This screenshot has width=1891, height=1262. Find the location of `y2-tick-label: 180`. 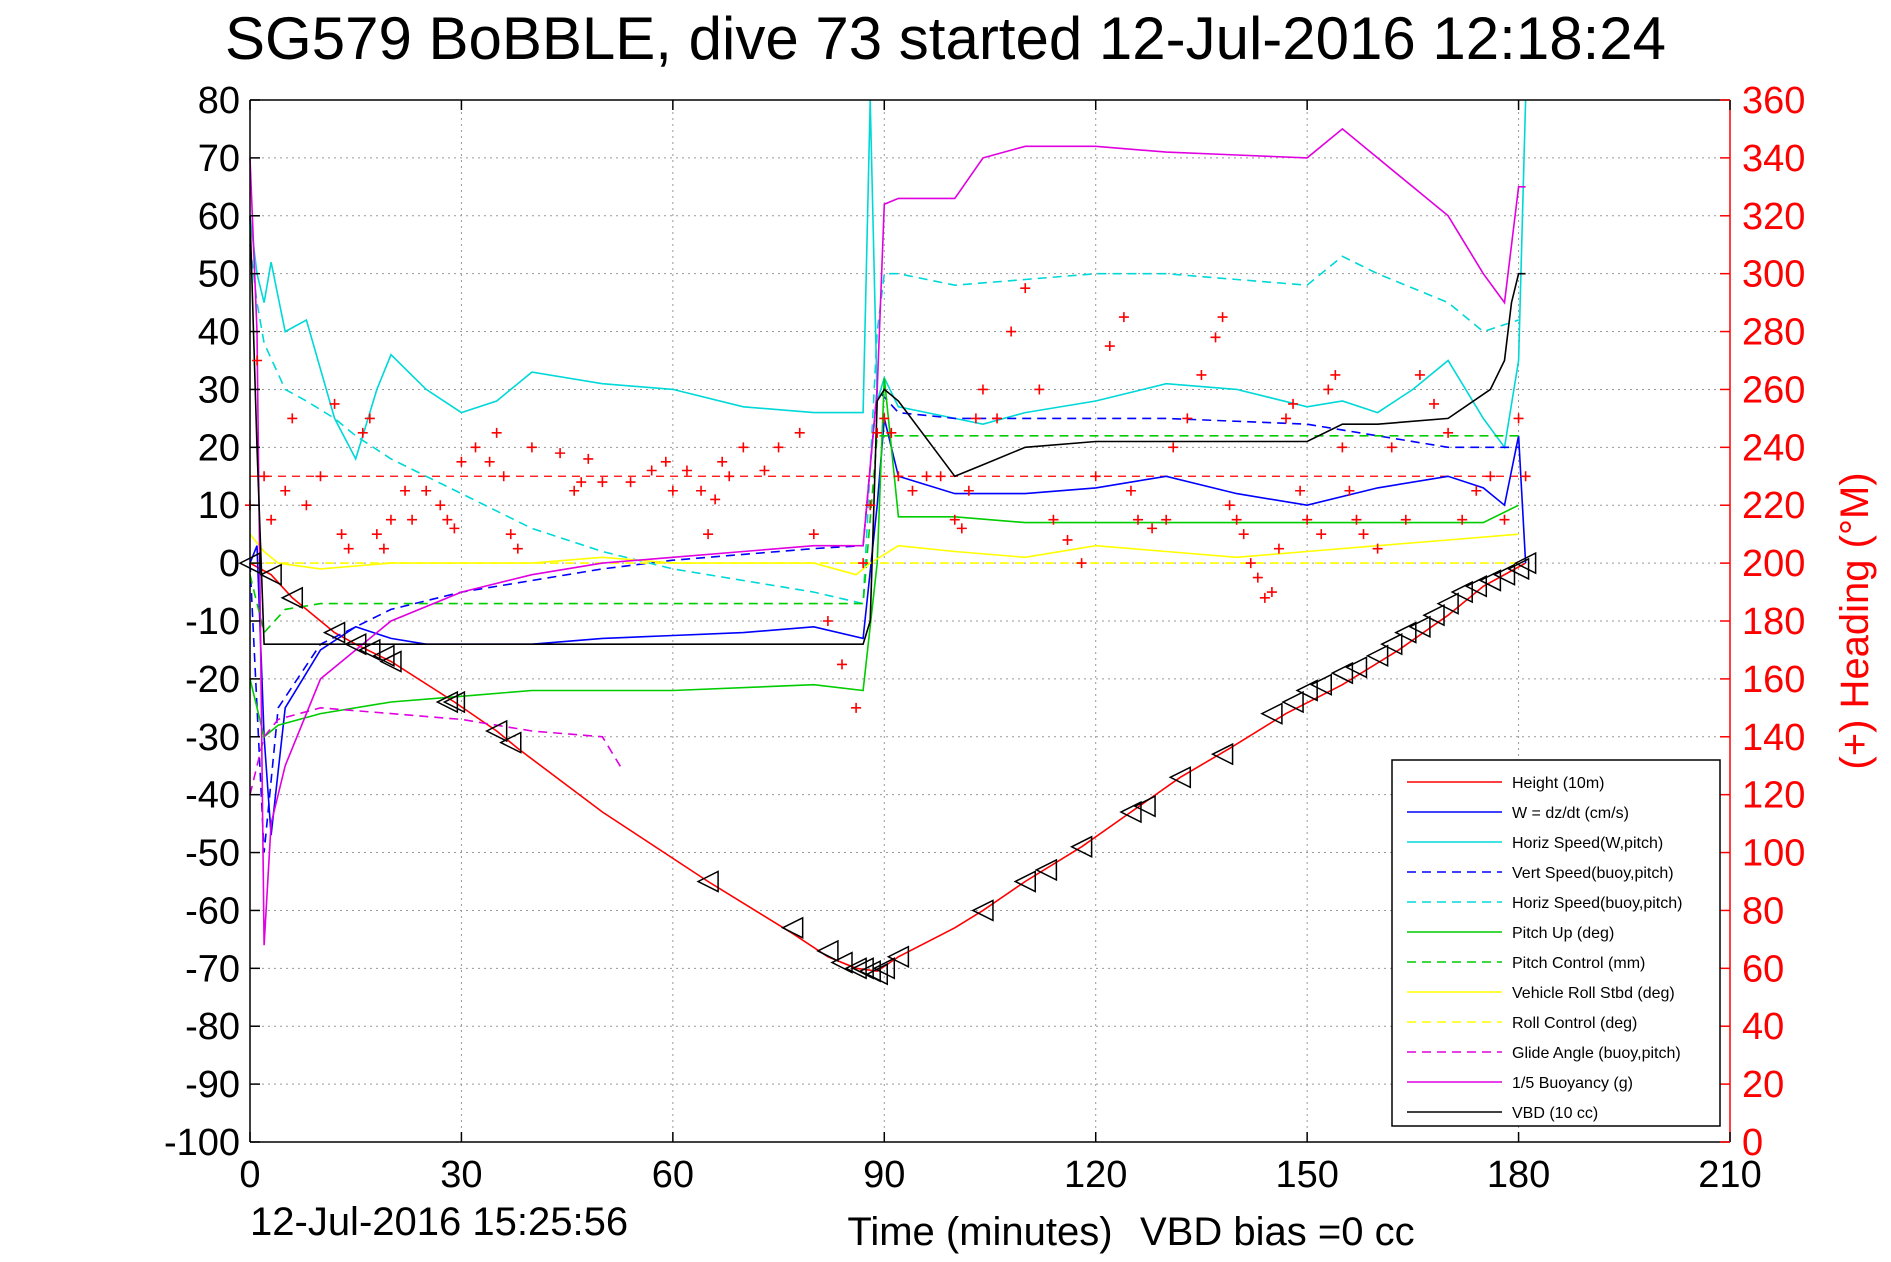

y2-tick-label: 180 is located at coordinates (1773, 622).